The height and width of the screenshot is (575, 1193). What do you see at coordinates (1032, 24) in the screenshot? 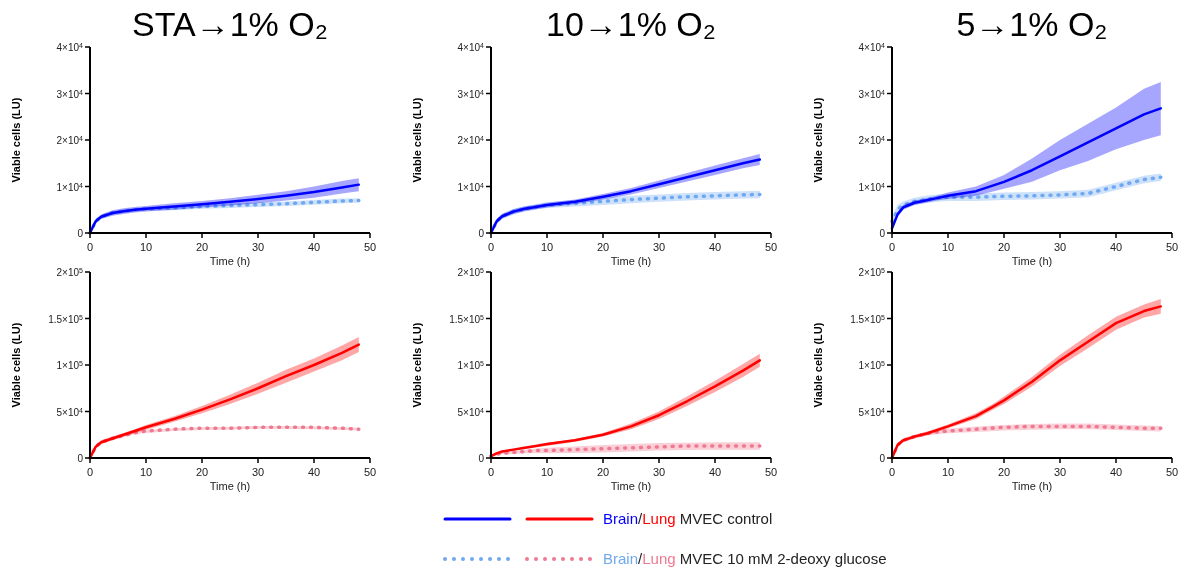
I see `chart-title: 5→1% O₂` at bounding box center [1032, 24].